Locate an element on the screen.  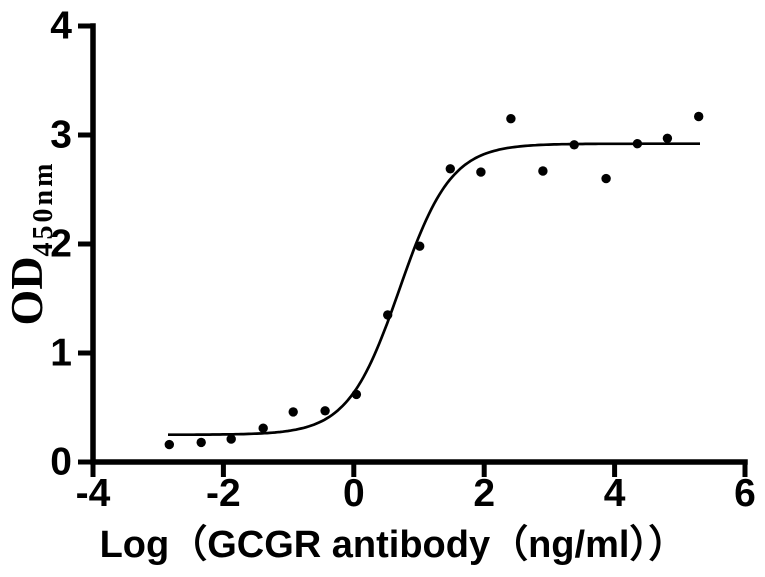
y-tick-label: 3 is located at coordinates (61, 135).